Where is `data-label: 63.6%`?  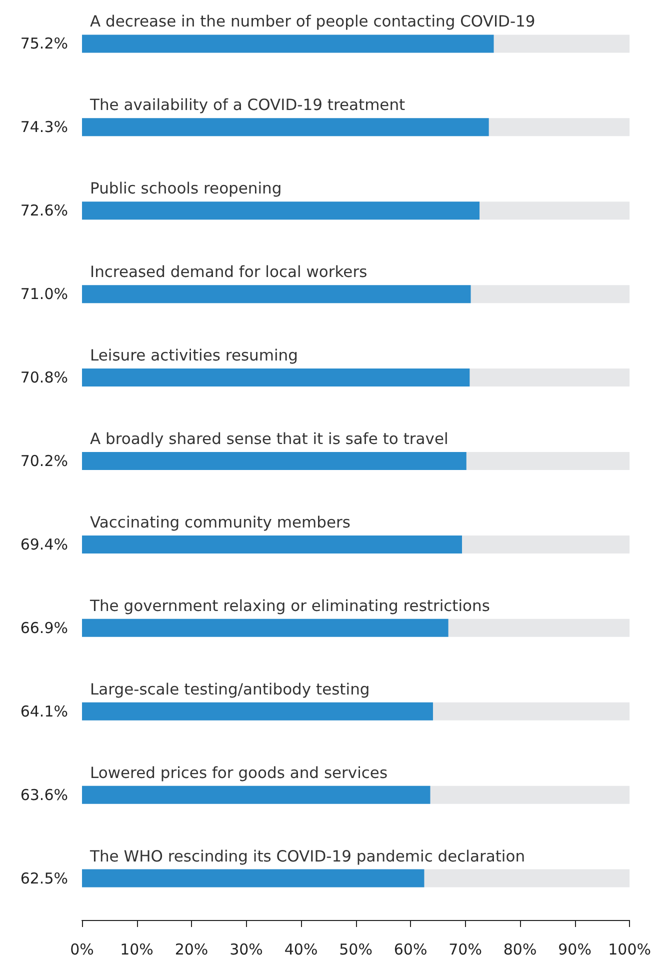 data-label: 63.6% is located at coordinates (44, 795).